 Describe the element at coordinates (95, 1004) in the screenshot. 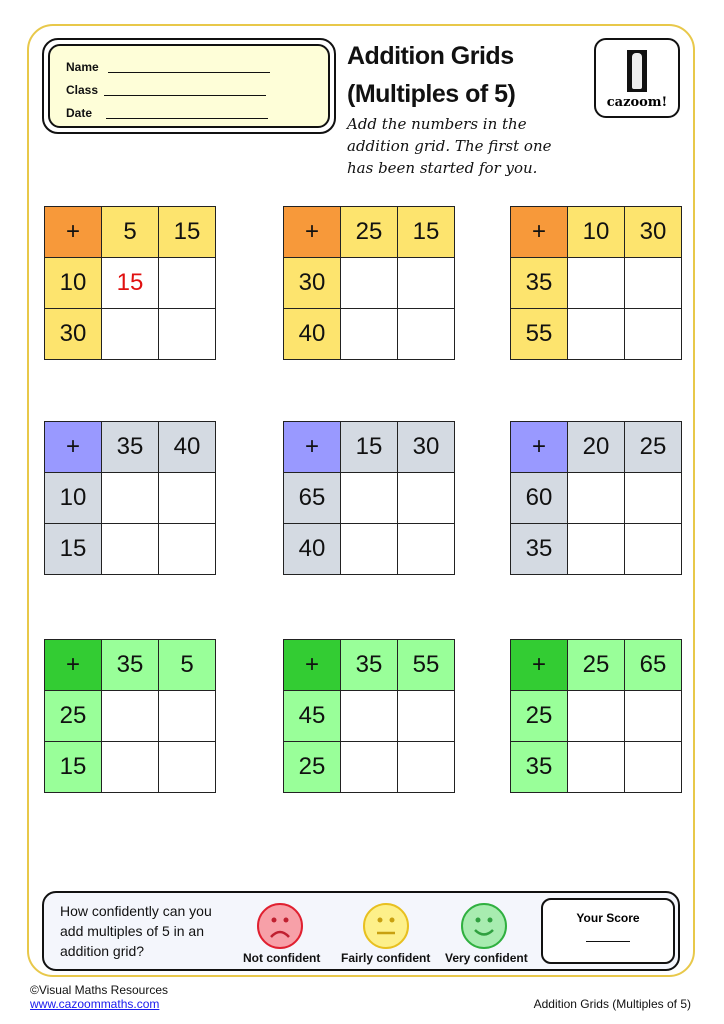

I see `website-link: www.cazoommaths.com` at that location.